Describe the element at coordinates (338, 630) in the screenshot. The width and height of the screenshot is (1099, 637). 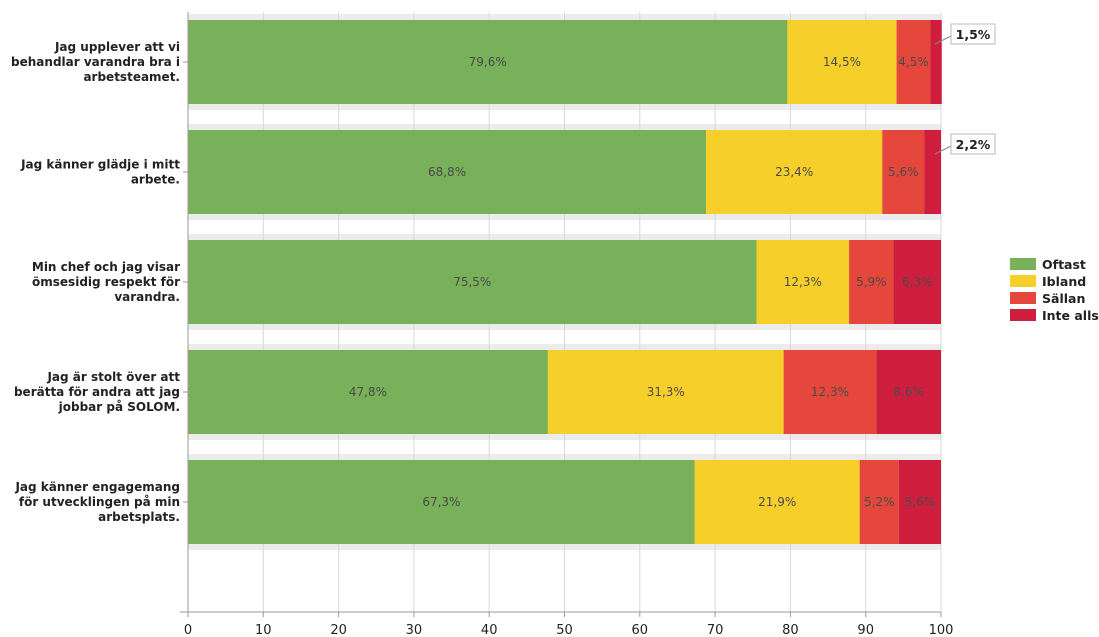
I see `x-tick-label: 20` at that location.